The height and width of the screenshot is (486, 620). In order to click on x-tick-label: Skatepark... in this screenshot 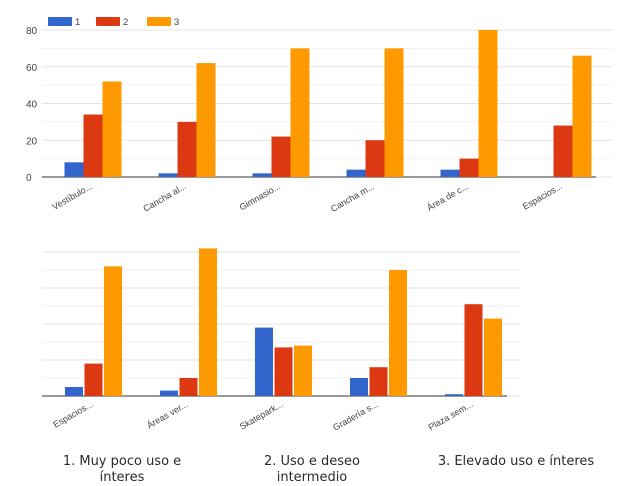, I will do `click(261, 415)`.